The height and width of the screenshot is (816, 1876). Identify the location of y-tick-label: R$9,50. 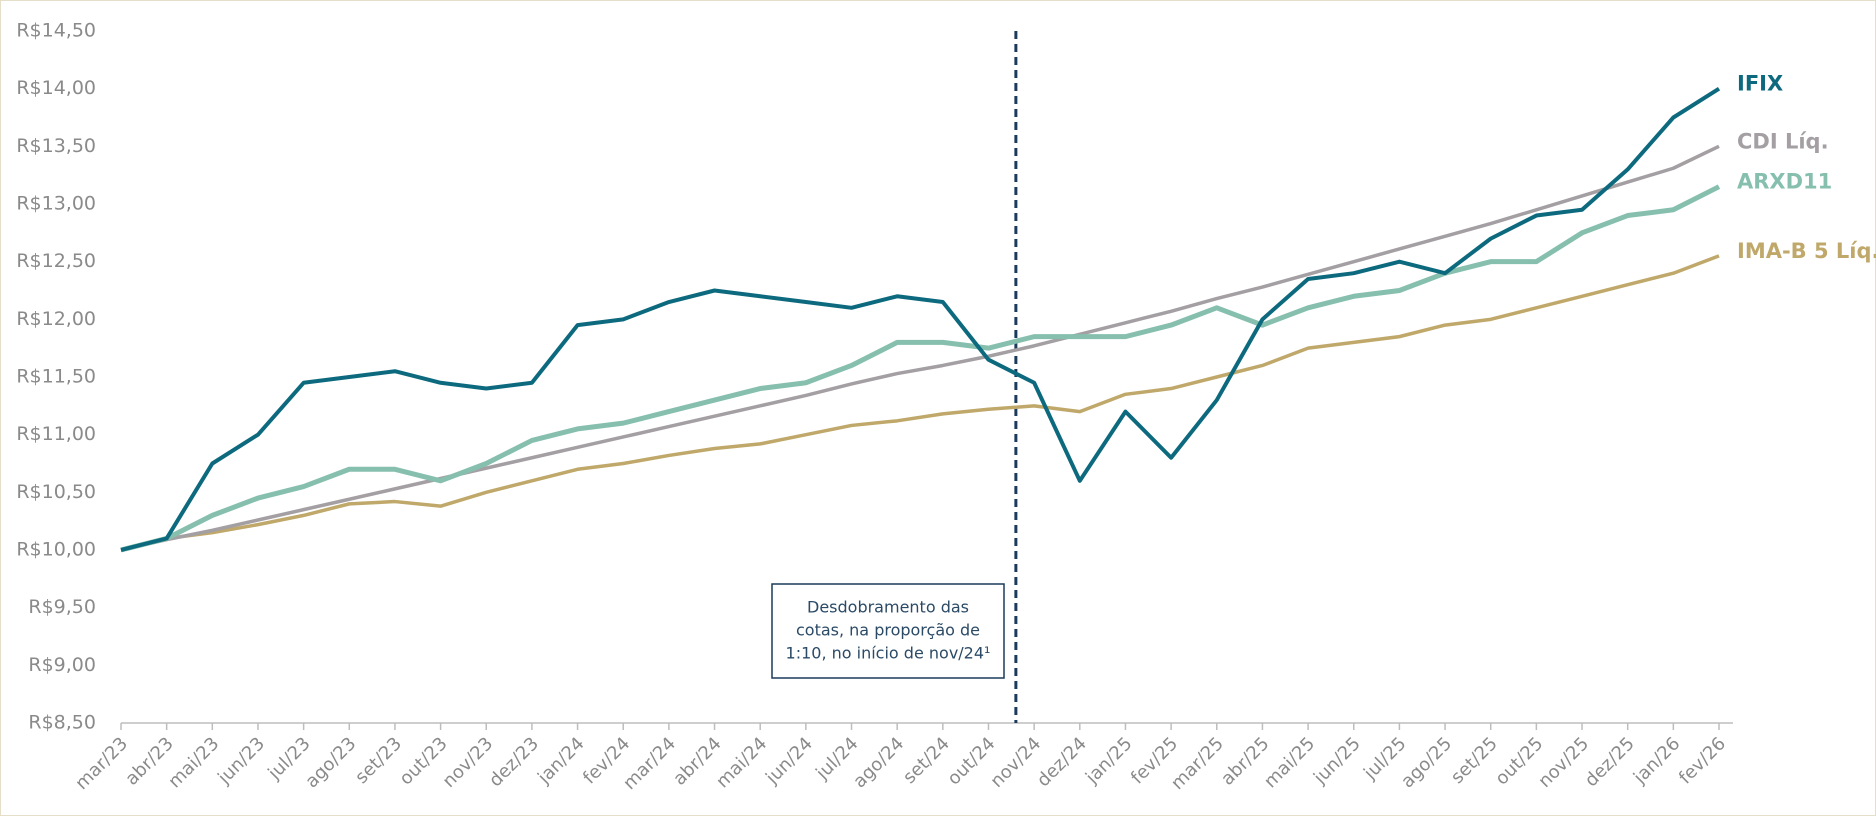
(62, 607).